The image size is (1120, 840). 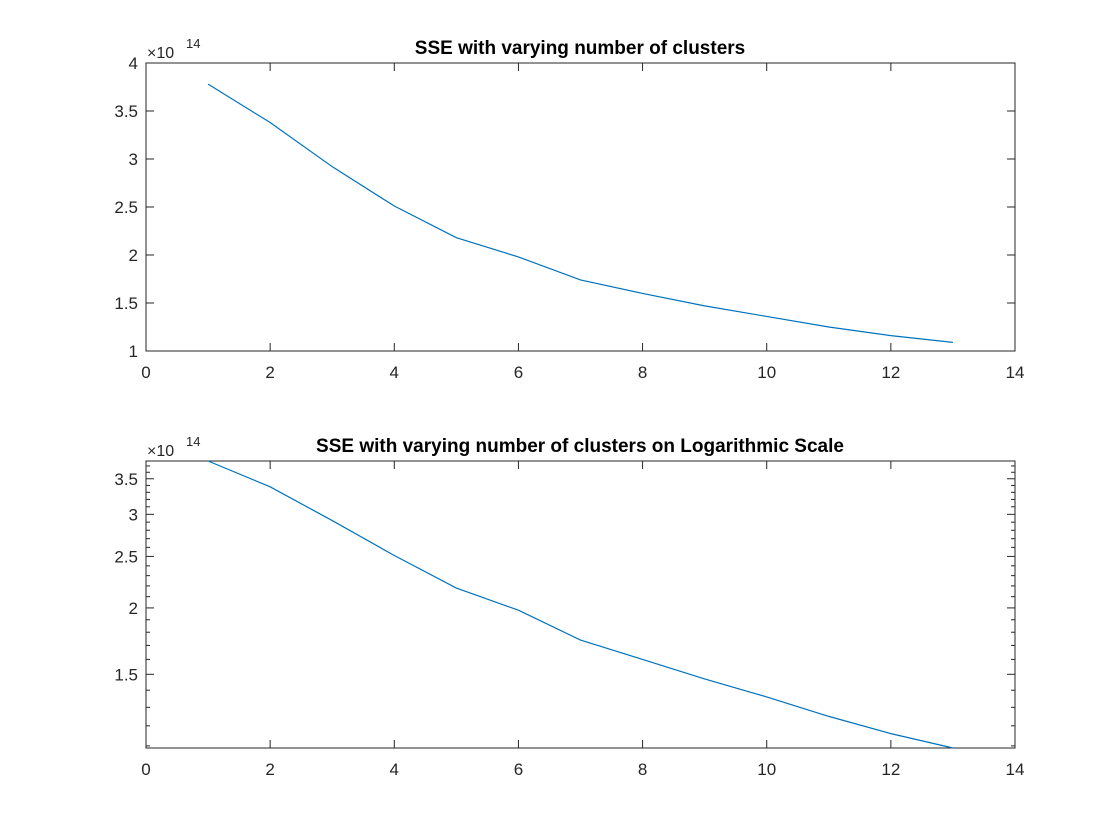 What do you see at coordinates (580, 48) in the screenshot?
I see `top-chart-title: SSE with varying number of clusters` at bounding box center [580, 48].